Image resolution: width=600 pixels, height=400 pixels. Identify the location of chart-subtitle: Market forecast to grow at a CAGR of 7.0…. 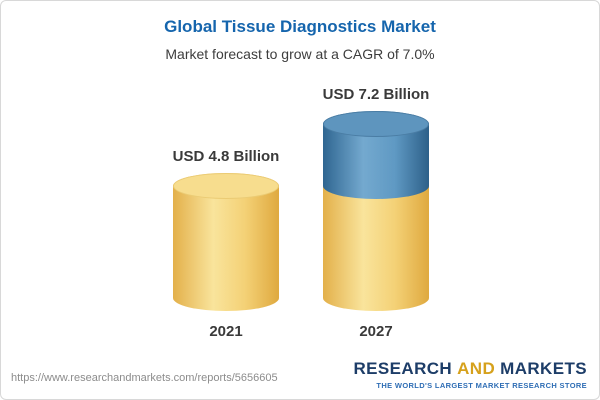
(300, 54).